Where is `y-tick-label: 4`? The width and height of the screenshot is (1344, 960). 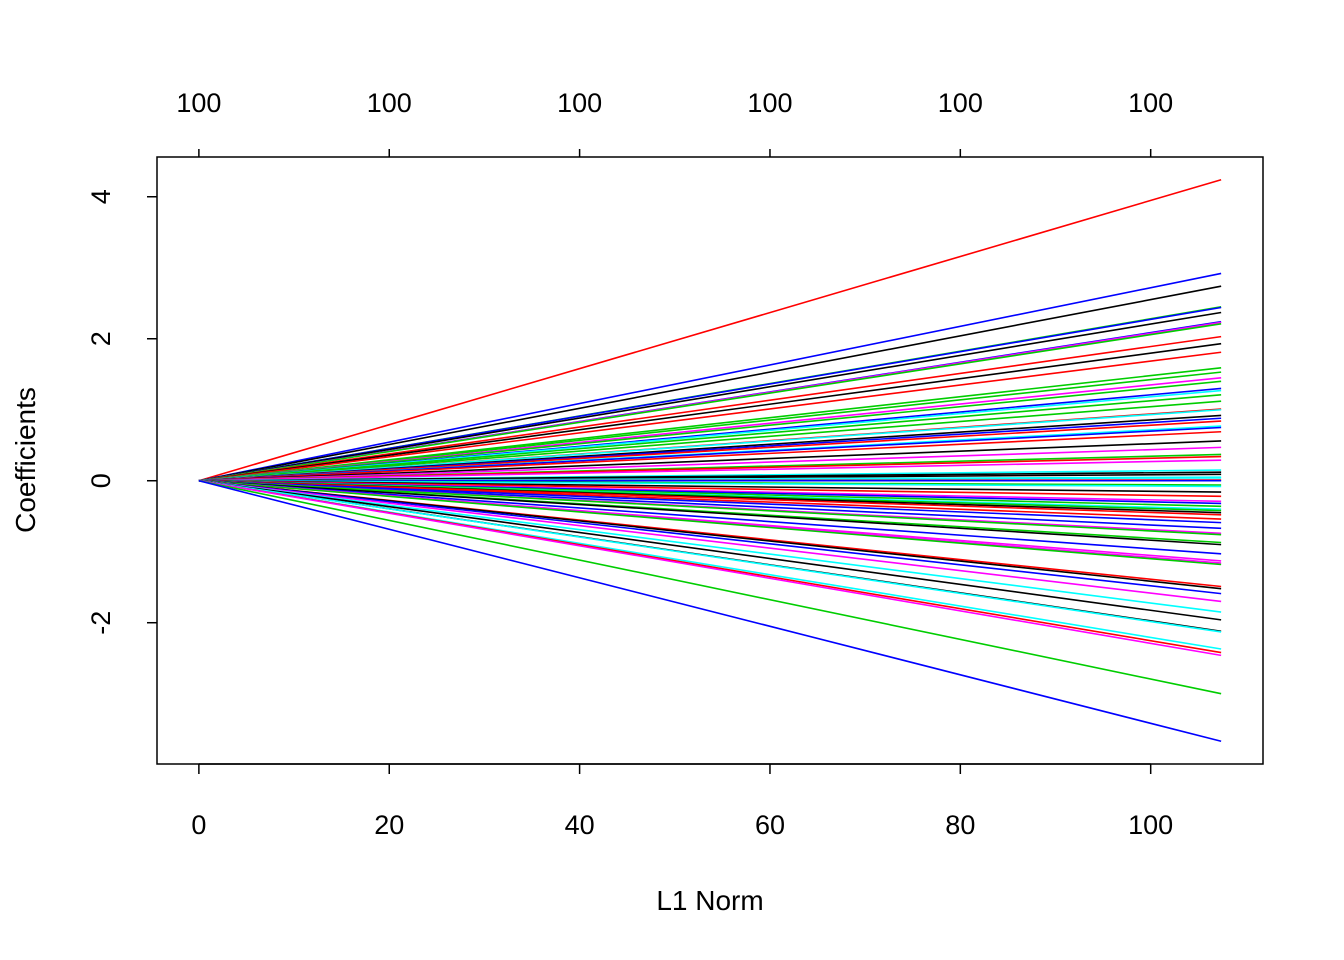
y-tick-label: 4 is located at coordinates (101, 196).